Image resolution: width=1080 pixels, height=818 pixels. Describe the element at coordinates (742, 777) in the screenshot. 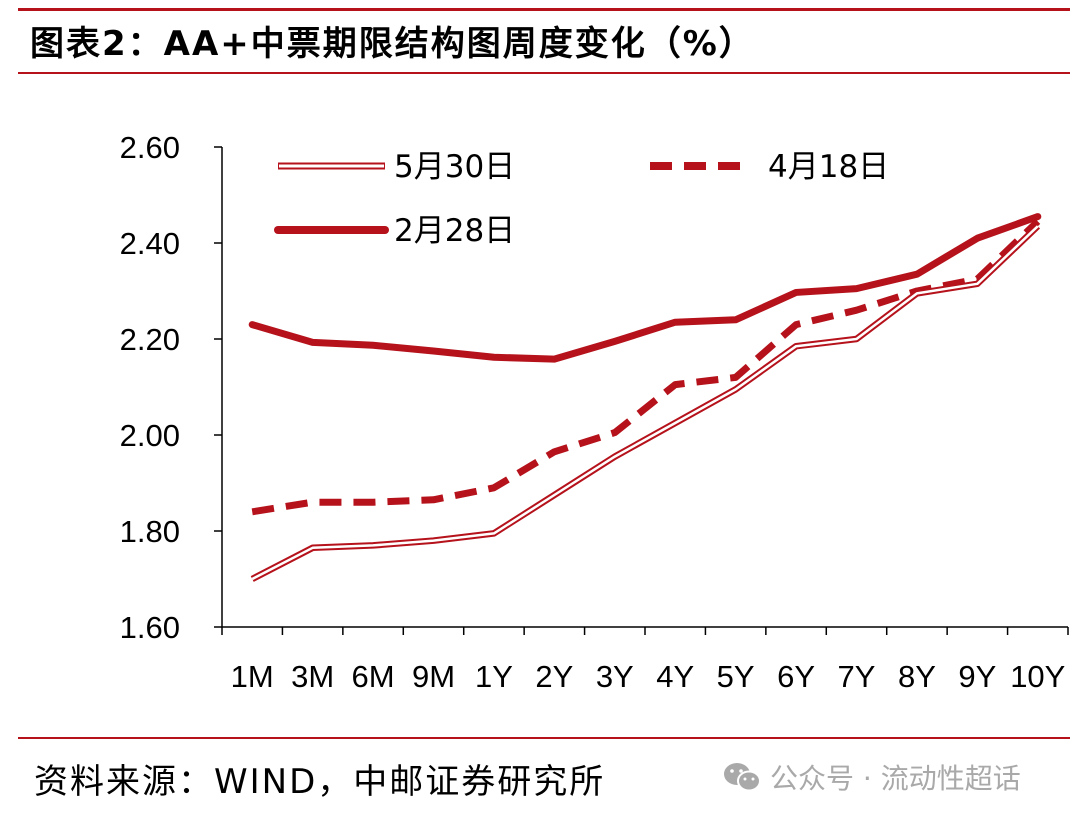

I see `wechat-icon` at that location.